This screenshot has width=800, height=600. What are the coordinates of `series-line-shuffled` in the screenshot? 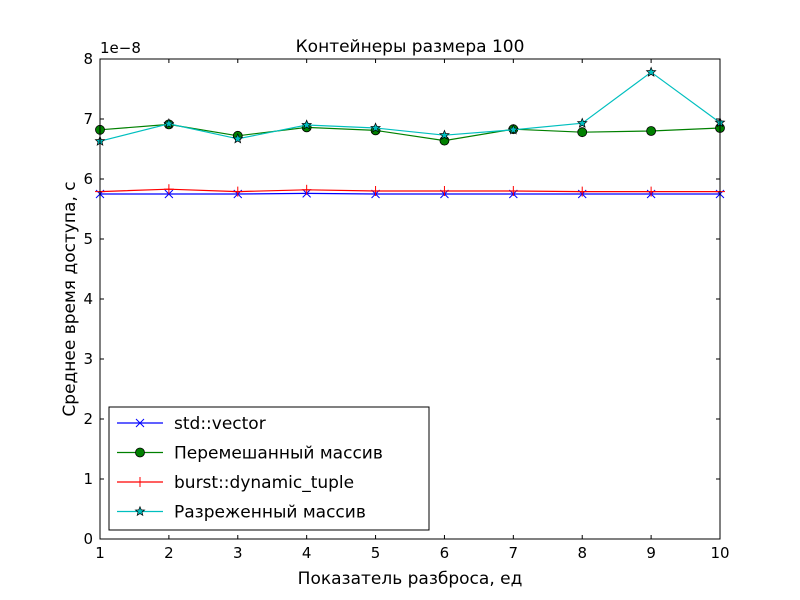 It's located at (410, 132).